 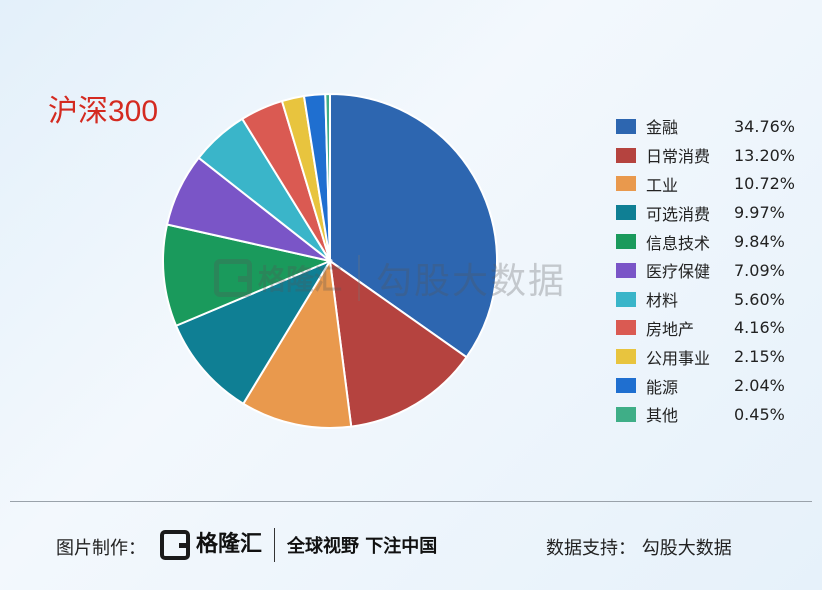 What do you see at coordinates (765, 126) in the screenshot?
I see `legend-value: 34.76%` at bounding box center [765, 126].